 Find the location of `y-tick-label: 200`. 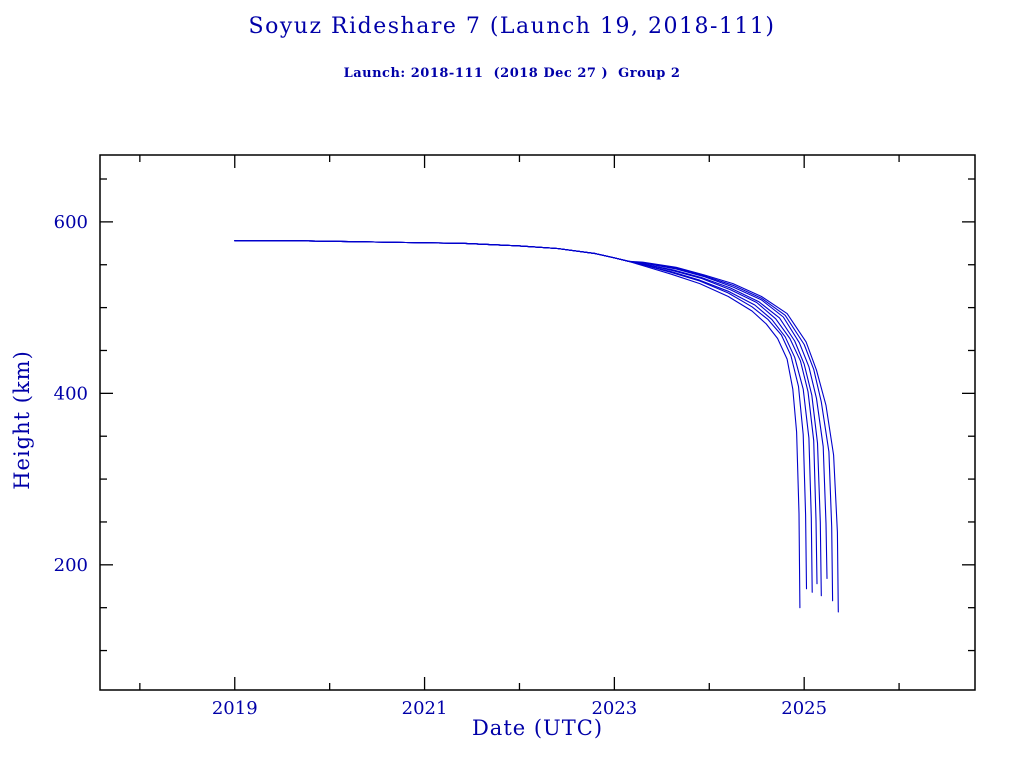

y-tick-label: 200 is located at coordinates (71, 565).